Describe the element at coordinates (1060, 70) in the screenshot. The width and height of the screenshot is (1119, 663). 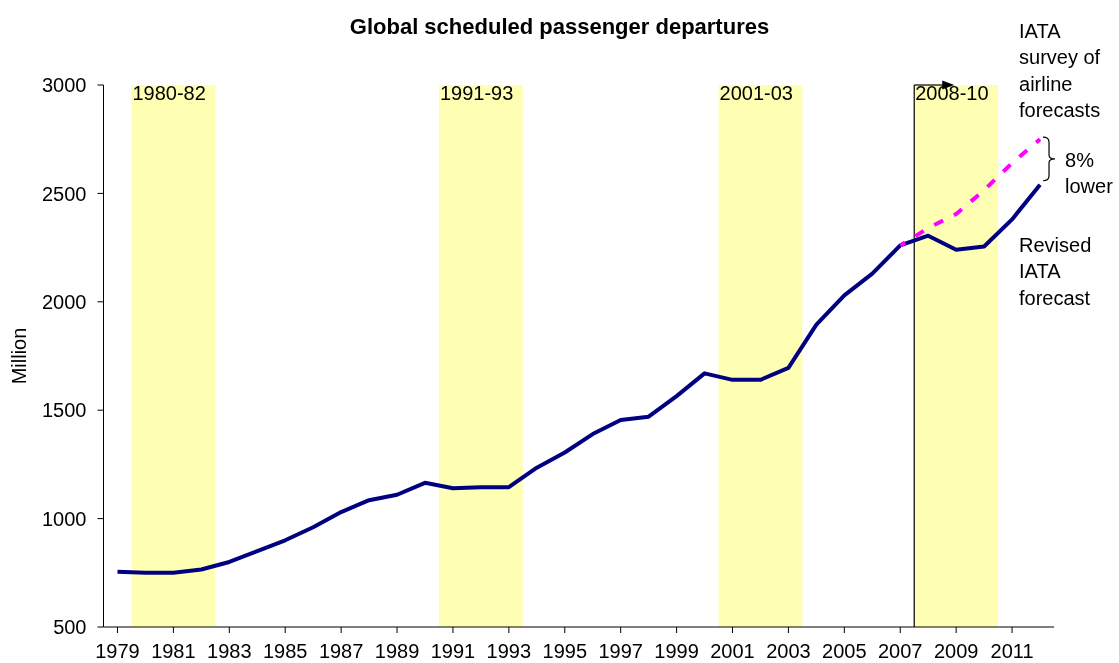
I see `series-label: IATA survey of airline forecasts` at that location.